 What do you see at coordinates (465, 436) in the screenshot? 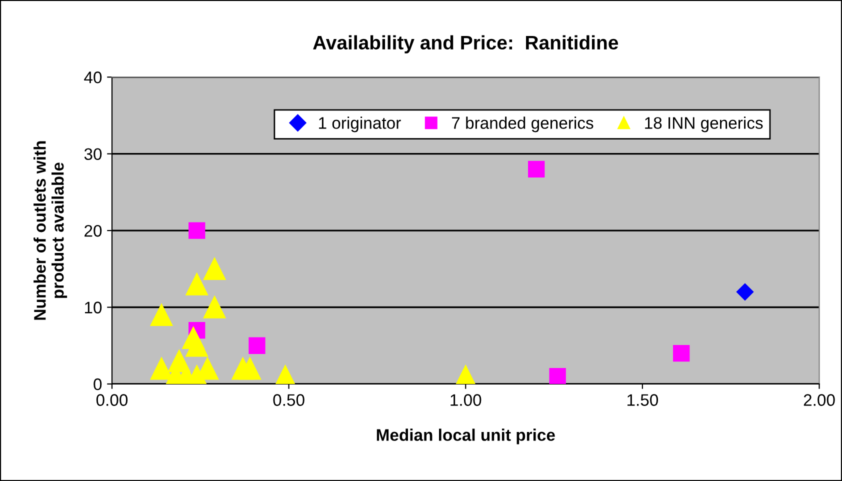
I see `x-axis-title: Median local unit price` at bounding box center [465, 436].